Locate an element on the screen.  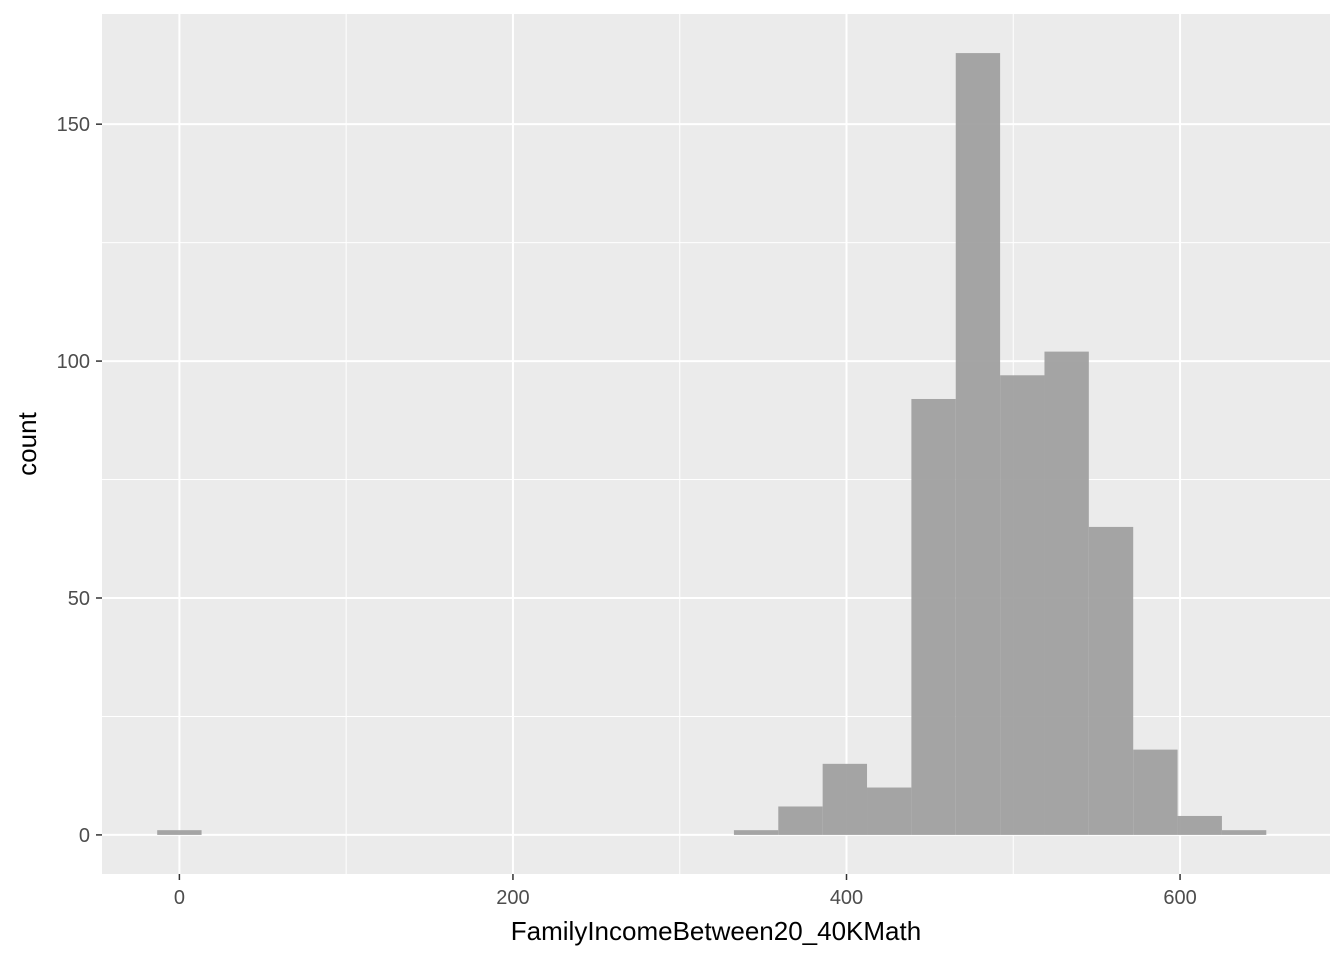
y-tick-label: 150 is located at coordinates (73, 125).